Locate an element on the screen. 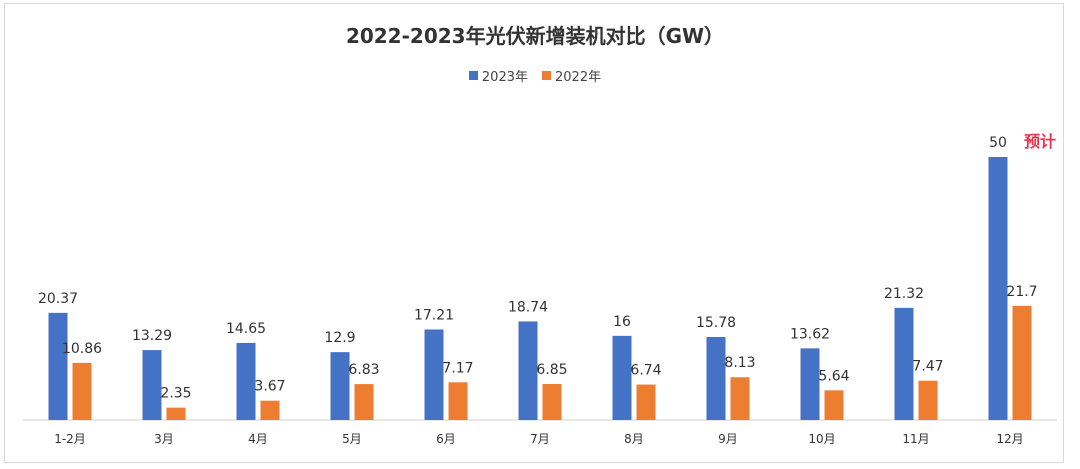 This screenshot has height=469, width=1080. data-label-2023: 16 is located at coordinates (622, 322).